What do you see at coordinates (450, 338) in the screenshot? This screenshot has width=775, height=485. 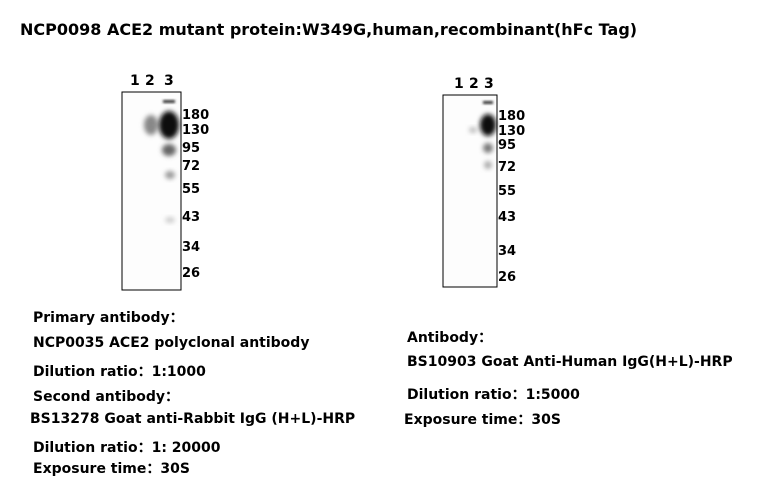 I see `note-line: Antibody：` at bounding box center [450, 338].